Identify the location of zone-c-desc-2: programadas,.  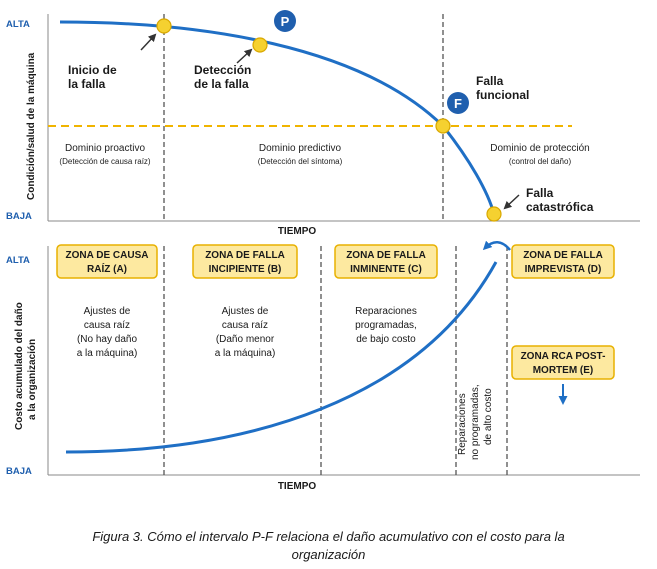
(386, 325).